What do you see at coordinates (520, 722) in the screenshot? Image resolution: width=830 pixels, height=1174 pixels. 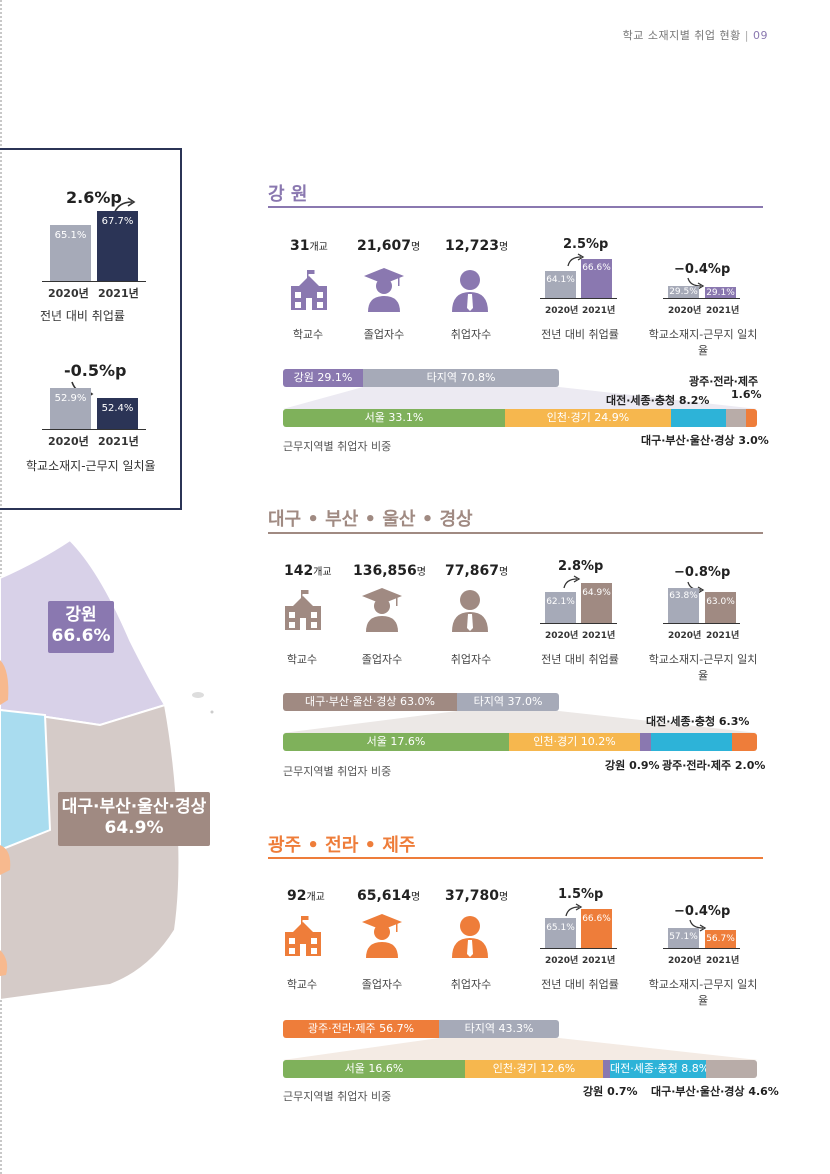 I see `daegu-funnel` at bounding box center [520, 722].